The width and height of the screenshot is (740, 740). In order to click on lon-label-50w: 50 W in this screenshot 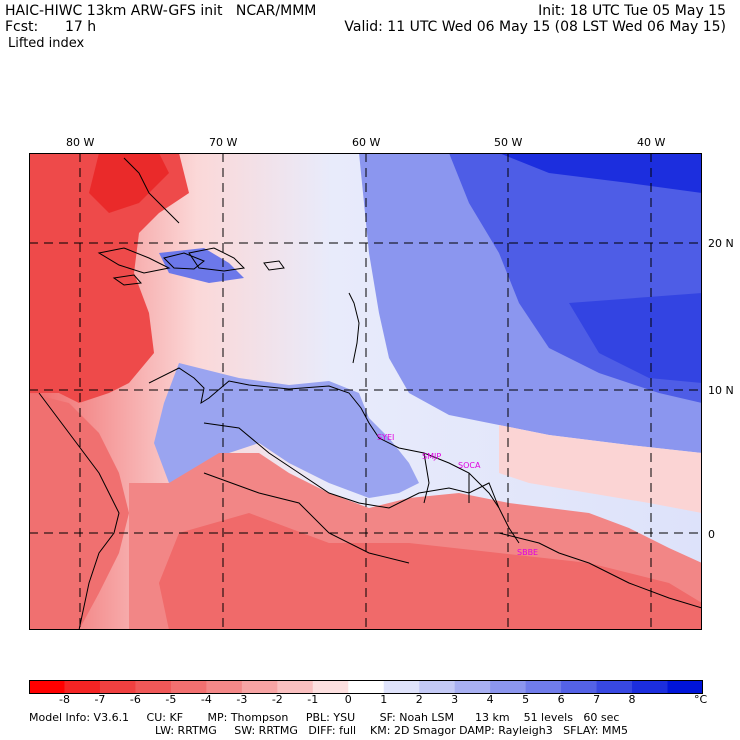, I will do `click(508, 142)`.